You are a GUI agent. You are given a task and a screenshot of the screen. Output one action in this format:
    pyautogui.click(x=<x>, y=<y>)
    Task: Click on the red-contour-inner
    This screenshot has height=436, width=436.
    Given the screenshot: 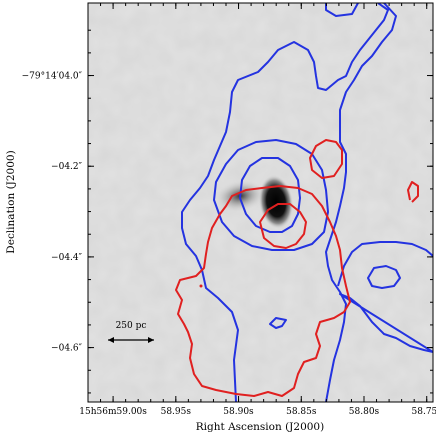 What is the action you would take?
    pyautogui.click(x=283, y=226)
    